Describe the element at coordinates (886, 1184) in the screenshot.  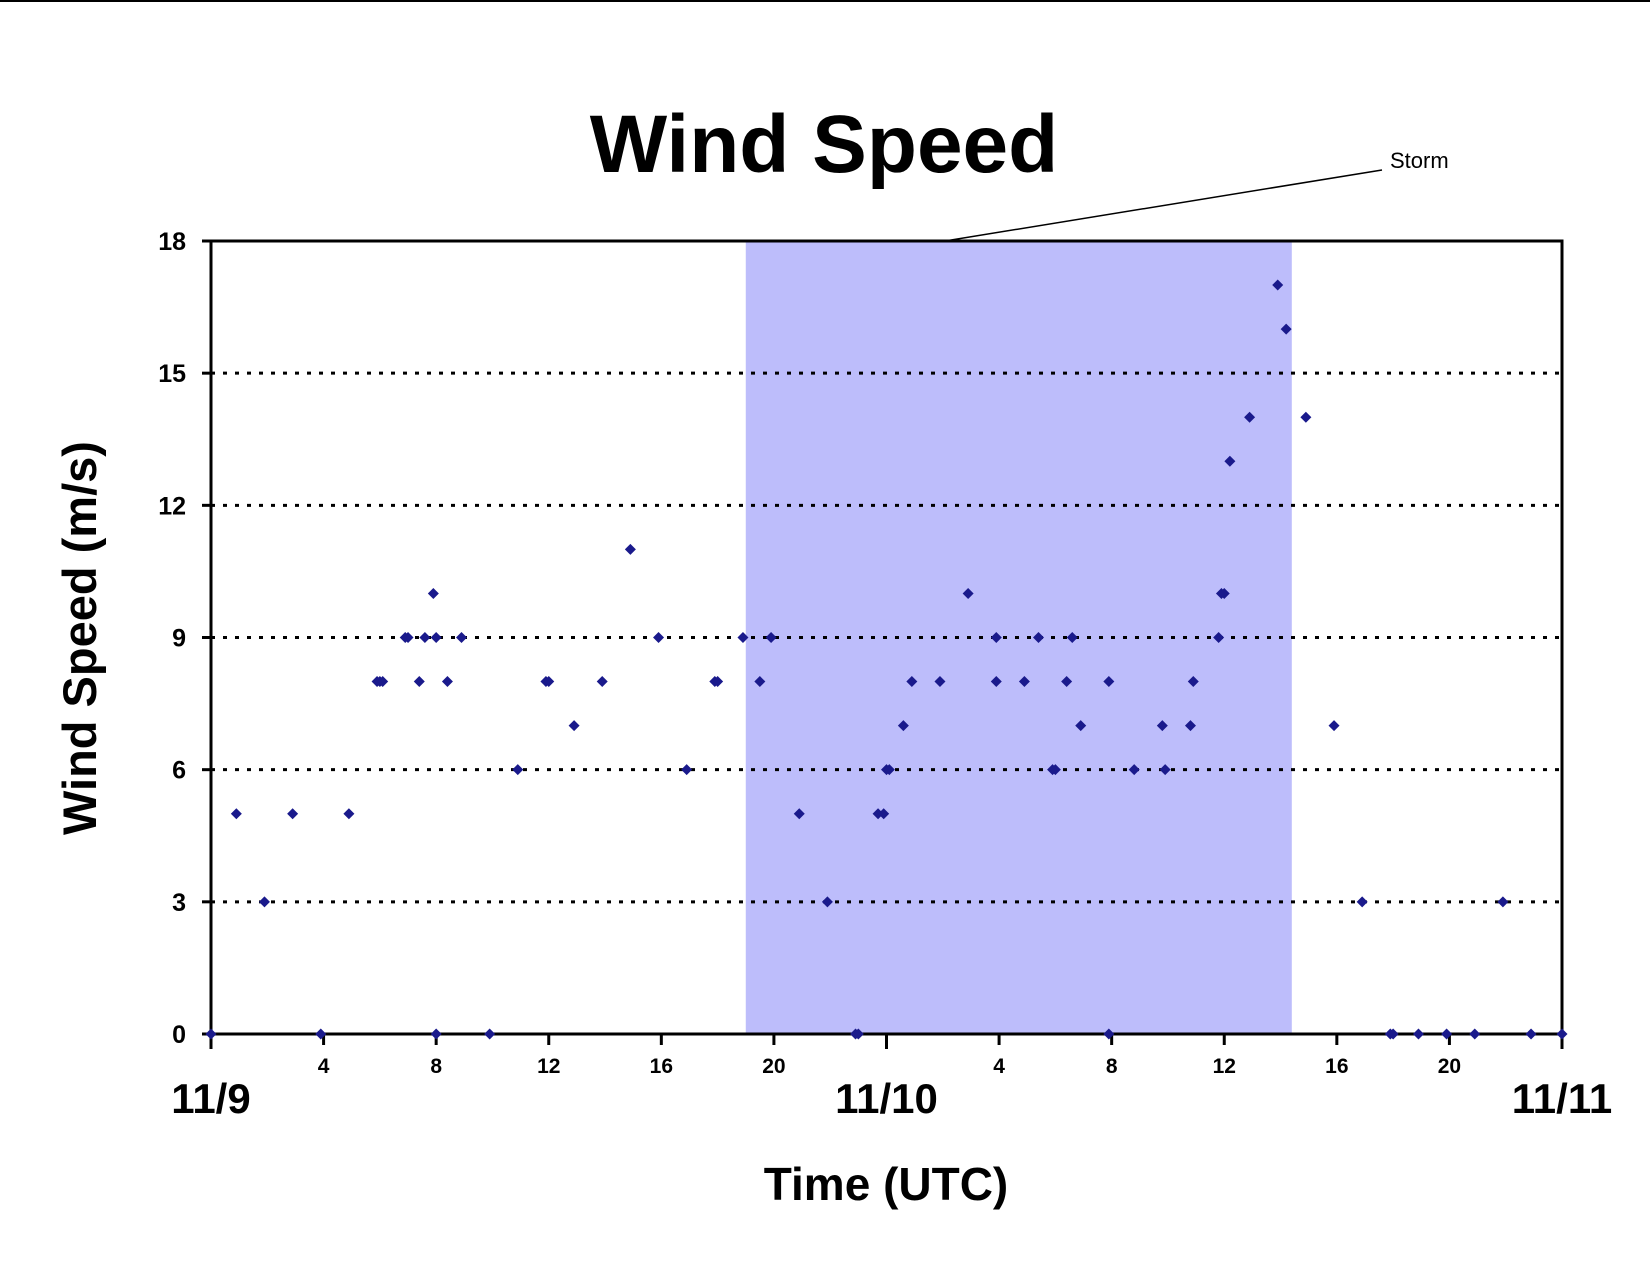
I see `x-axis-label: Time (UTC)` at that location.